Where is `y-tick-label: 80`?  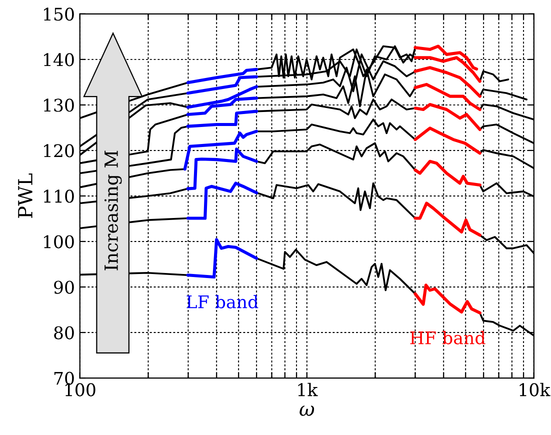
y-tick-label: 80 is located at coordinates (64, 333).